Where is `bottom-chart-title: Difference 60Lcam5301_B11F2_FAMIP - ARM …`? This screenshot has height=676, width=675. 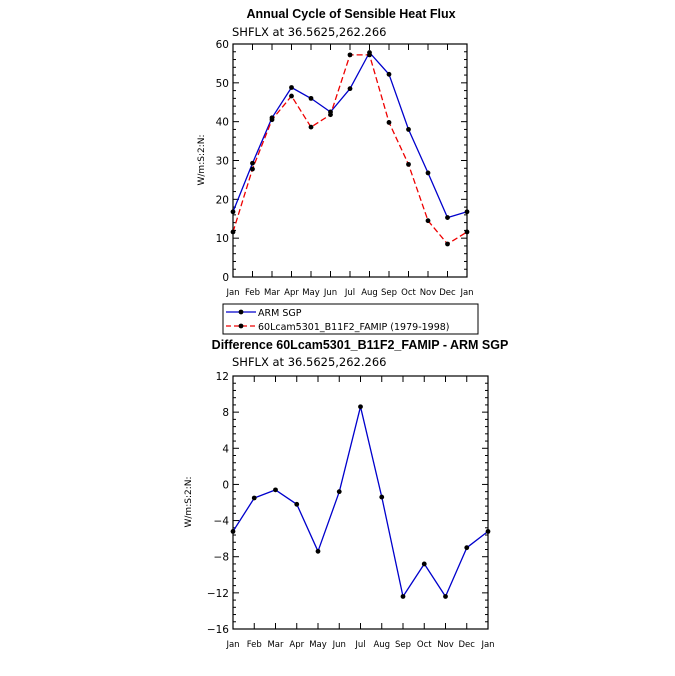 bottom-chart-title: Difference 60Lcam5301_B11F2_FAMIP - ARM … is located at coordinates (360, 345).